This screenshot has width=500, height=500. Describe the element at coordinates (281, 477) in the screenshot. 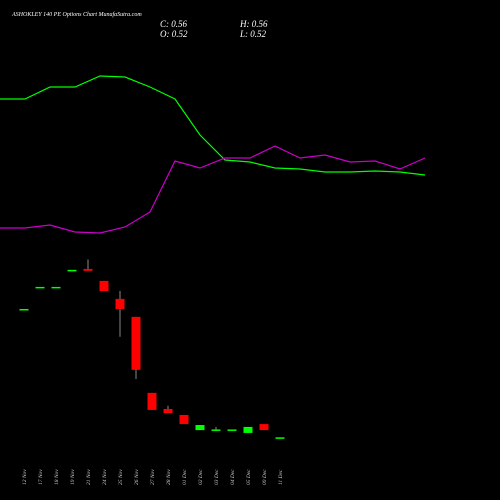

I see `x-tick-label: 11 Dec` at that location.